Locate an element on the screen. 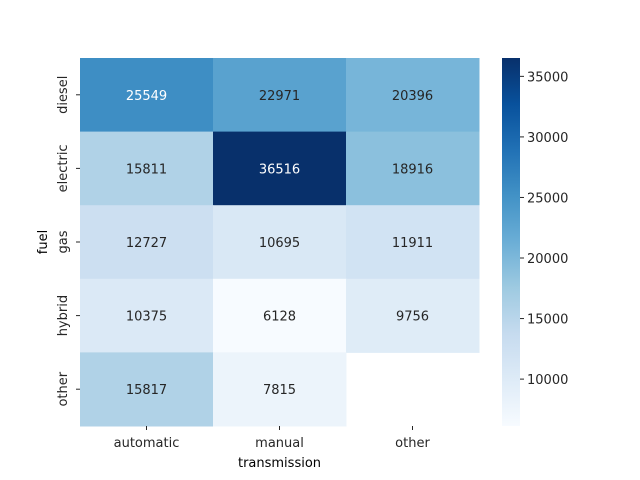 The height and width of the screenshot is (480, 640). y-tick-label: diesel is located at coordinates (63, 95).